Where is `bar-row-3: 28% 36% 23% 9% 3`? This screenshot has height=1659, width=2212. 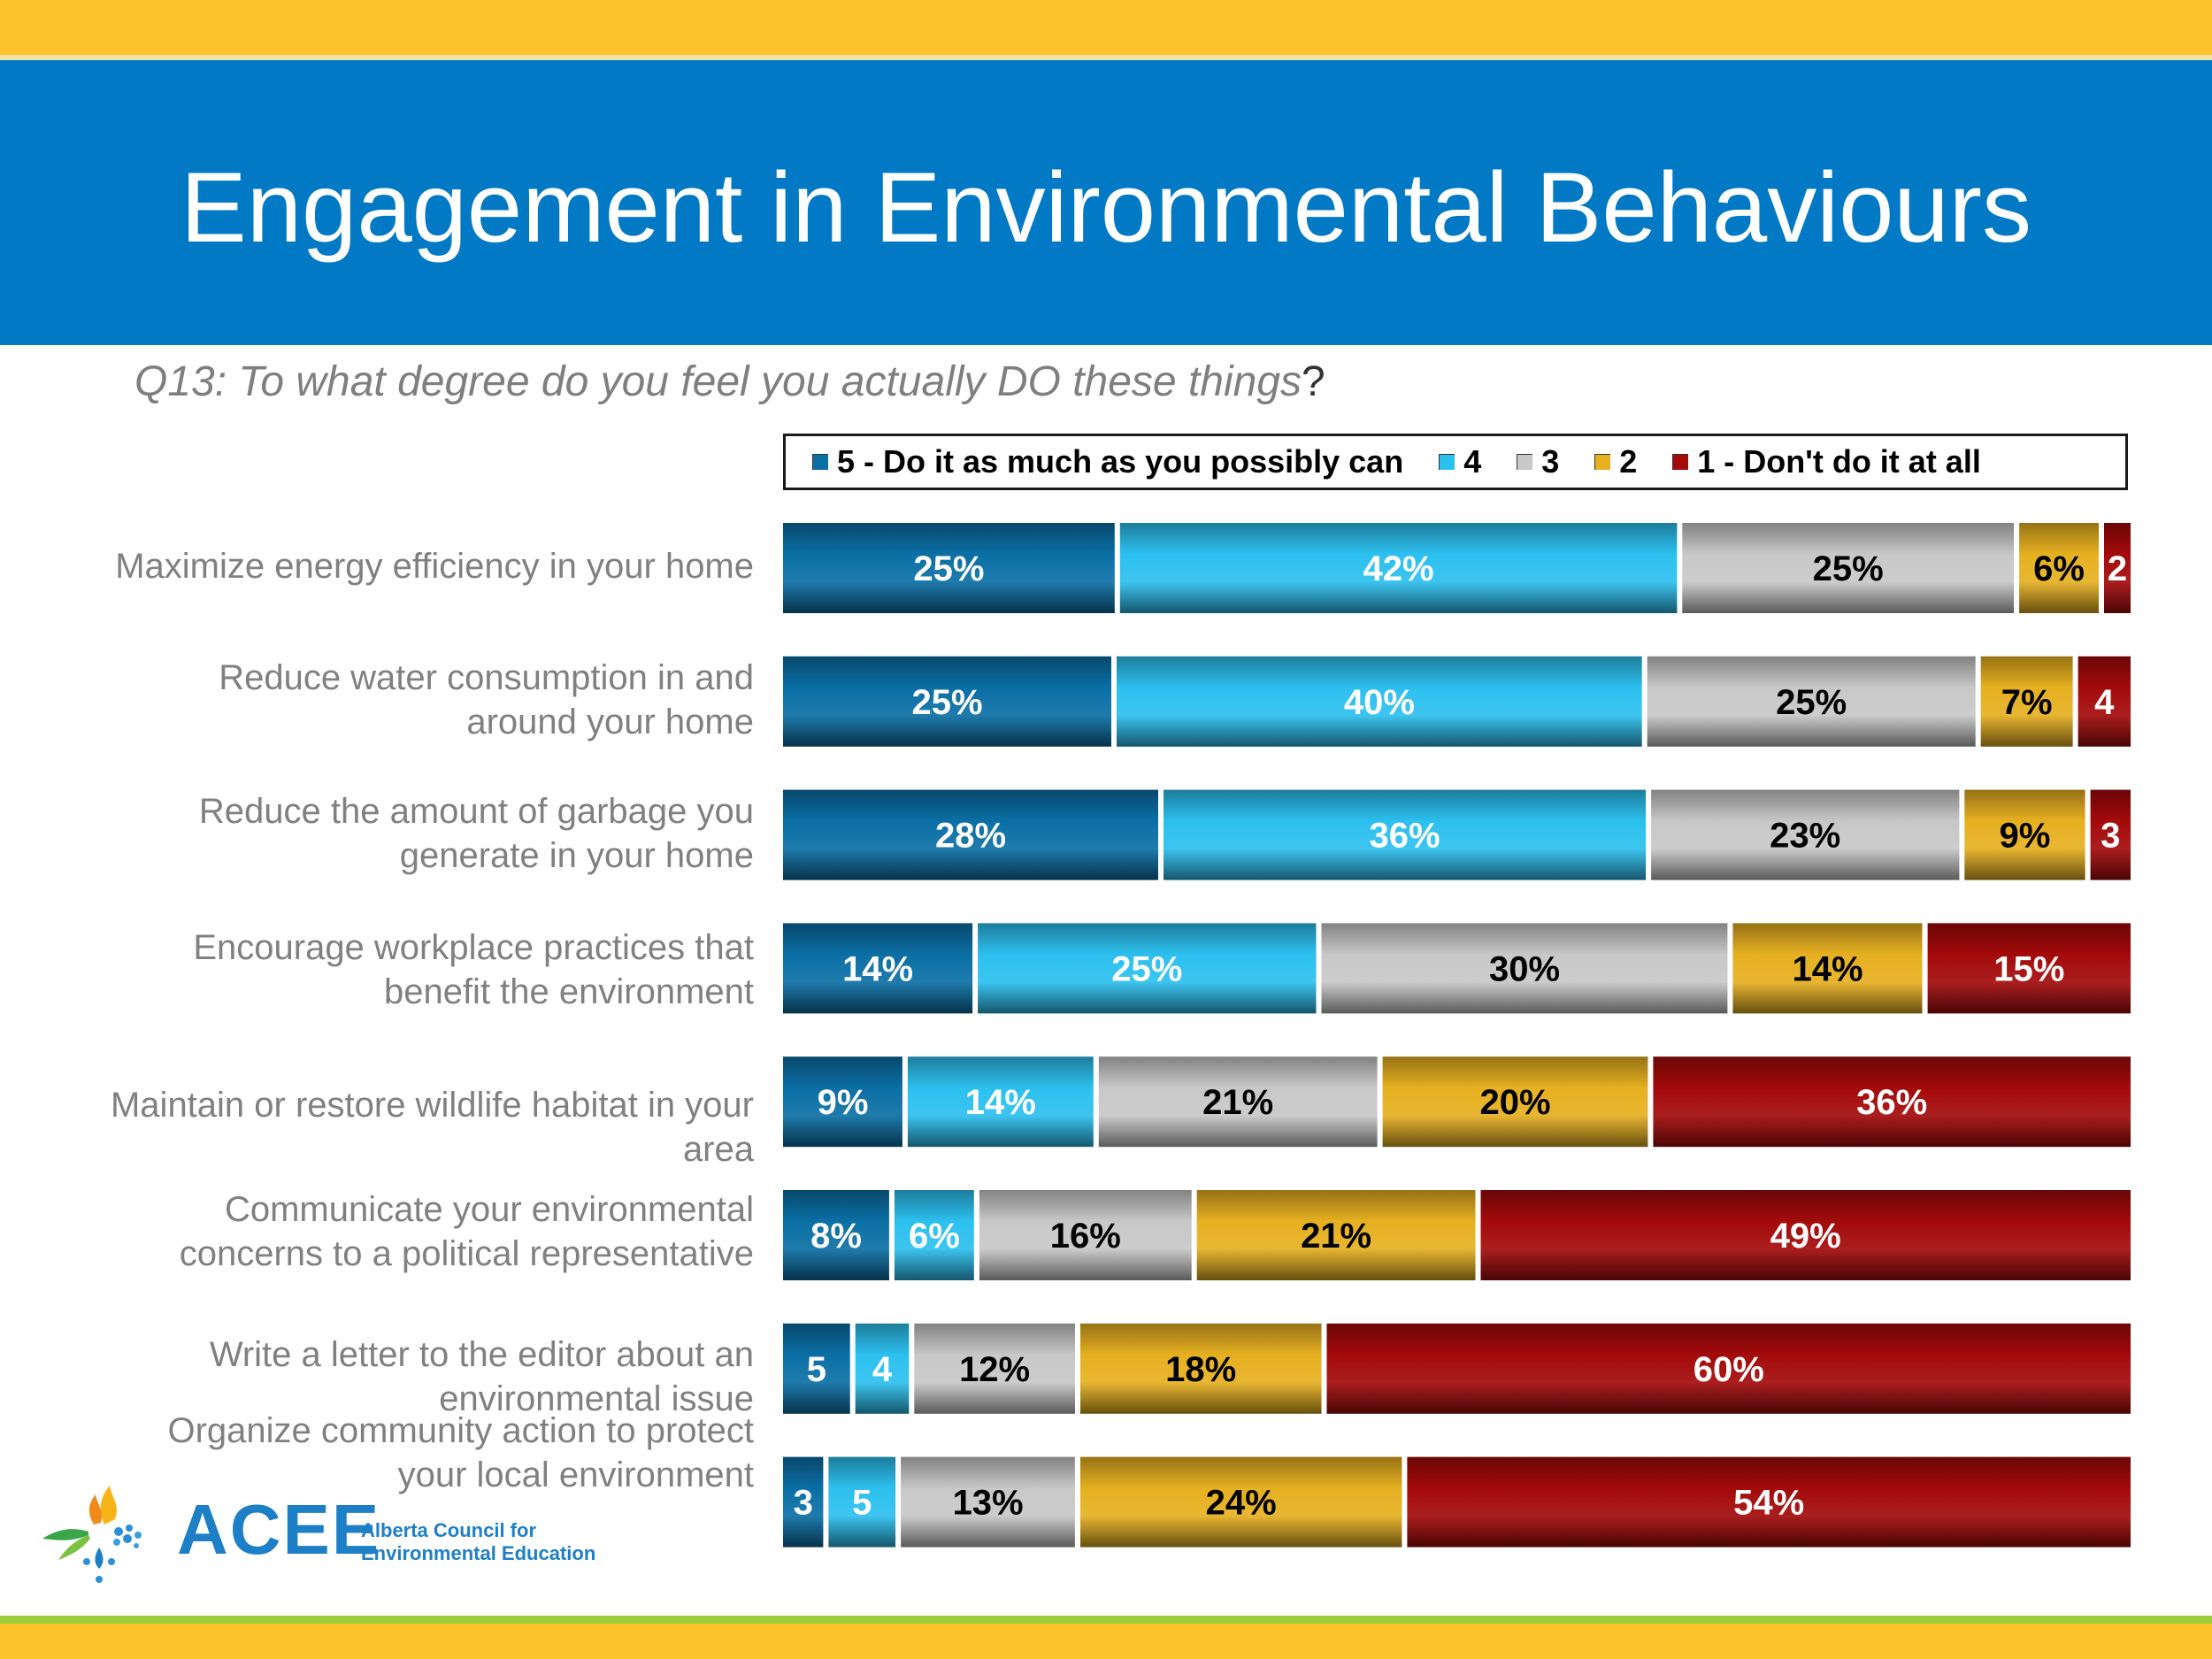 bar-row-3: 28% 36% 23% 9% 3 is located at coordinates (1457, 835).